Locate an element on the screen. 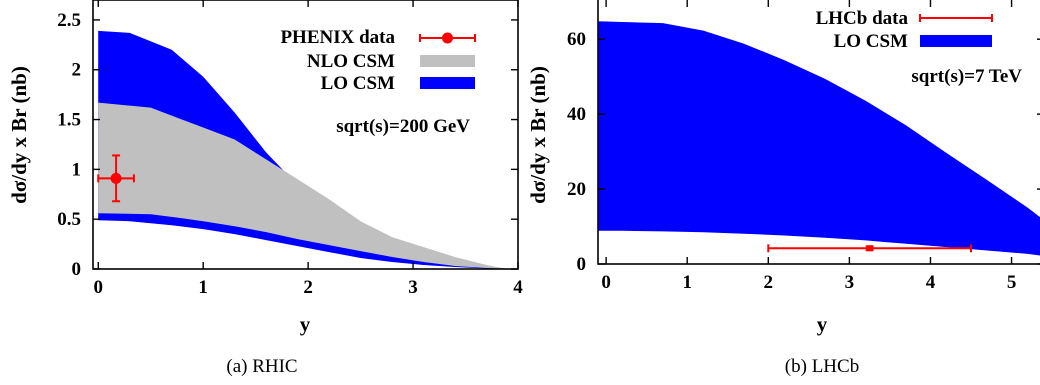  rhic-xtick-label: 3 is located at coordinates (413, 287).